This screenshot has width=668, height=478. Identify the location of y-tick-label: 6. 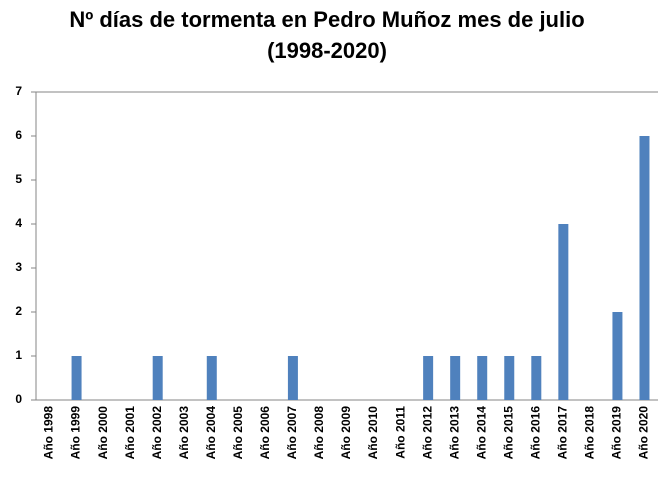
(18, 135).